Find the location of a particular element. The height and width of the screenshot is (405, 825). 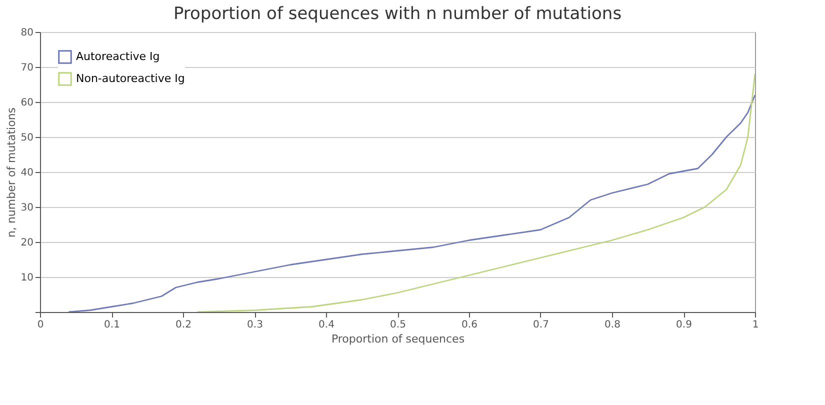

legend-label: Autoreactive Ig is located at coordinates (118, 56).